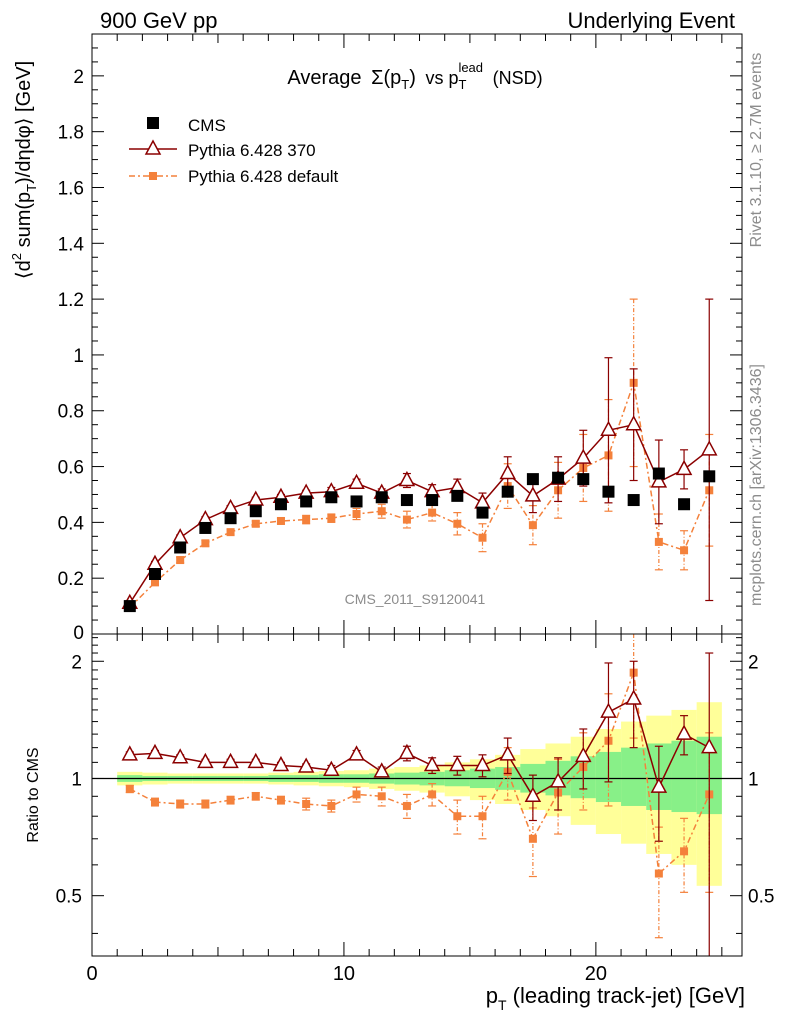 The width and height of the screenshot is (786, 1024). I want to click on upper-ytick-zero: 0, so click(78, 633).